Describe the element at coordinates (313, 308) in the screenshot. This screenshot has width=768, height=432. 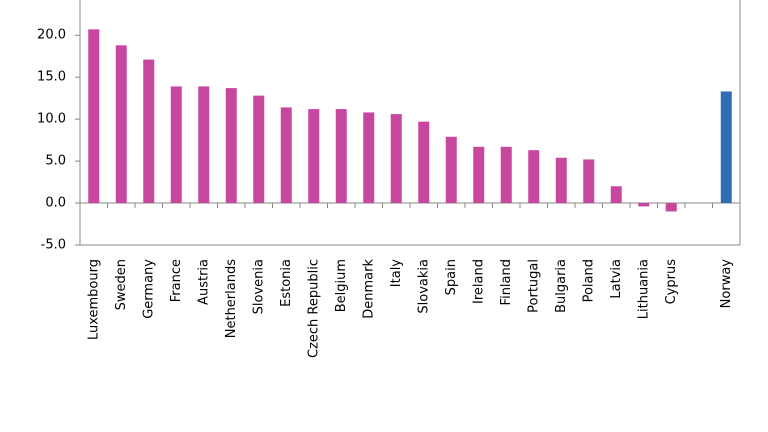
I see `x-tick-label: Czech Republic` at that location.